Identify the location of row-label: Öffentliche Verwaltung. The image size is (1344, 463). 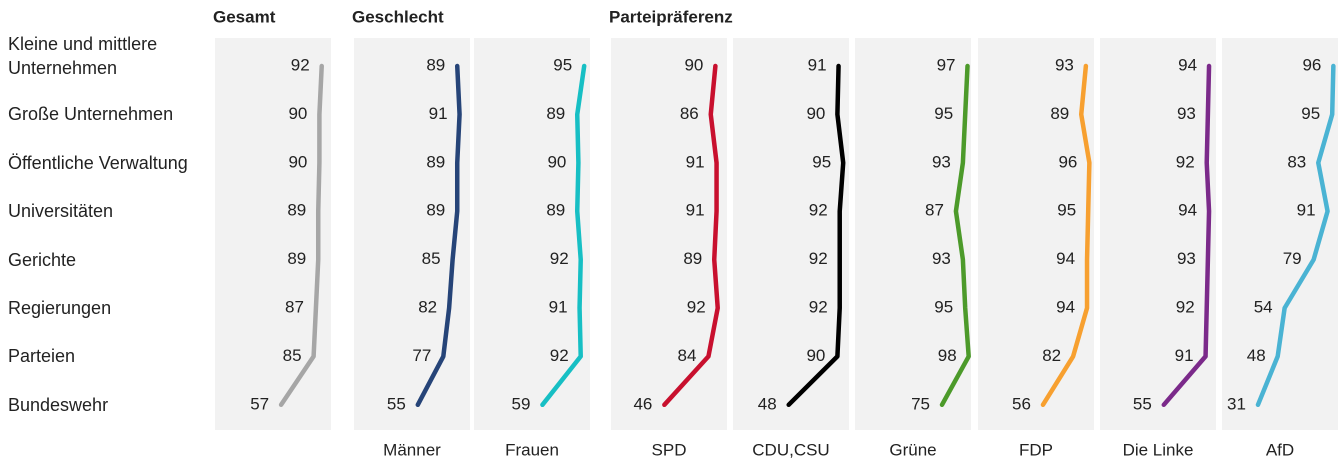
(98, 162).